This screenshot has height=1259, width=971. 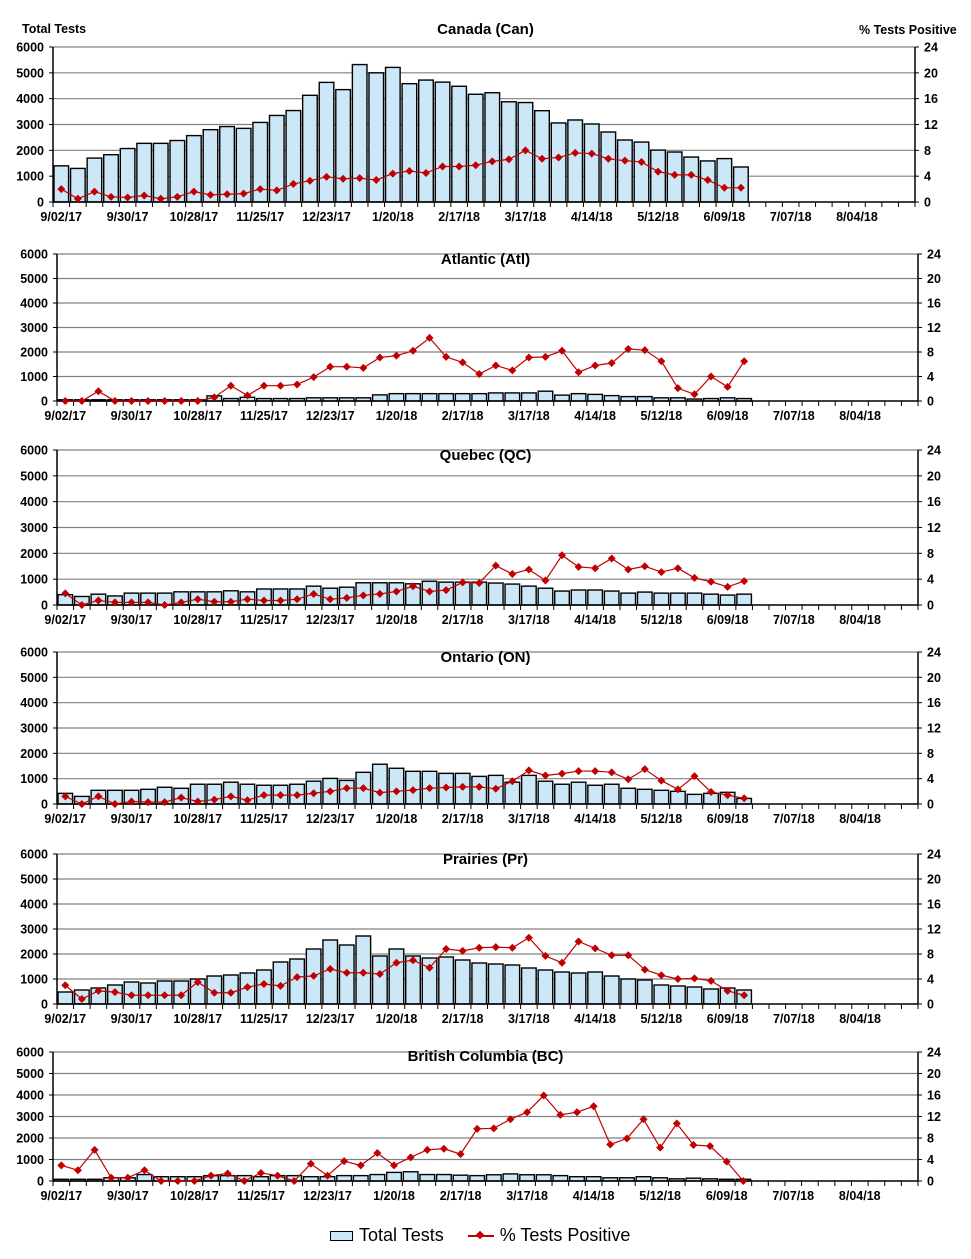 What do you see at coordinates (934, 729) in the screenshot?
I see `right-tick-label: 12` at bounding box center [934, 729].